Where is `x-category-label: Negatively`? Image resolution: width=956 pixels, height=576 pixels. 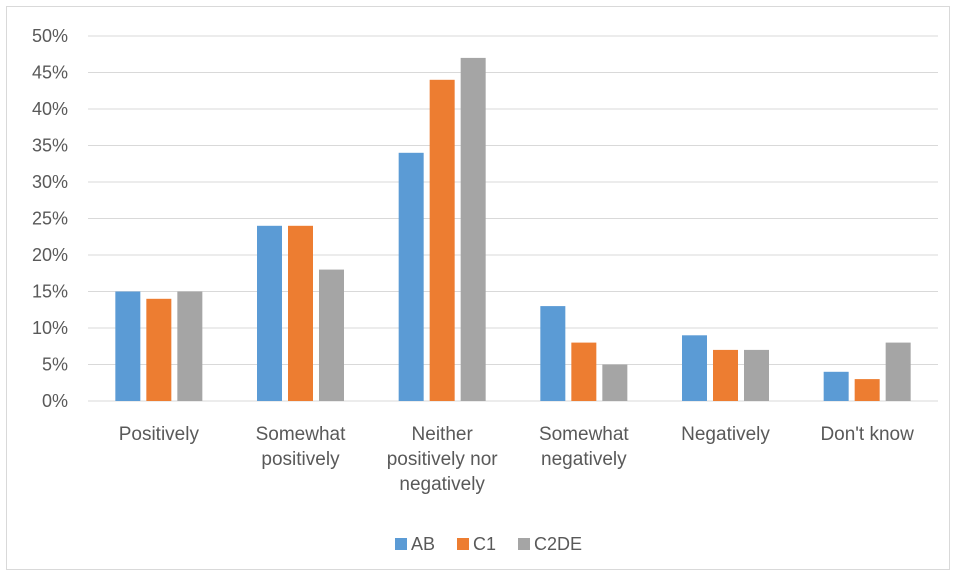 x-category-label: Negatively is located at coordinates (725, 434).